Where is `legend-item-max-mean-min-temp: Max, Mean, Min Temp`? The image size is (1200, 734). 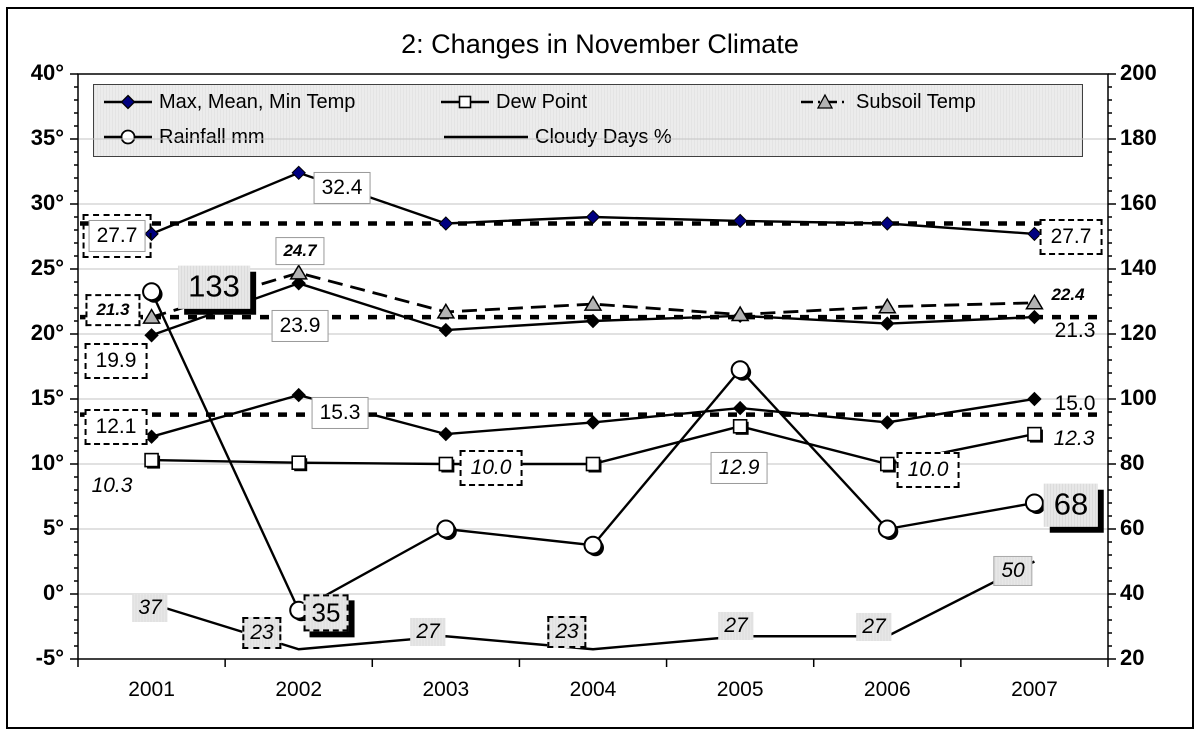 legend-item-max-mean-min-temp: Max, Mean, Min Temp is located at coordinates (229, 102).